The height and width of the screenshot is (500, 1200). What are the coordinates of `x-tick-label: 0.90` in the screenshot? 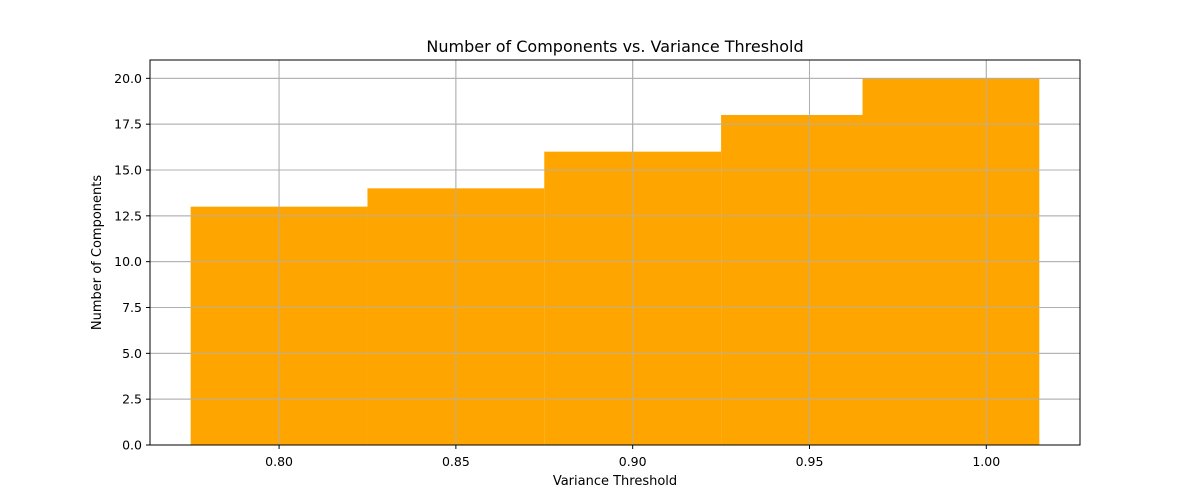 It's located at (633, 461).